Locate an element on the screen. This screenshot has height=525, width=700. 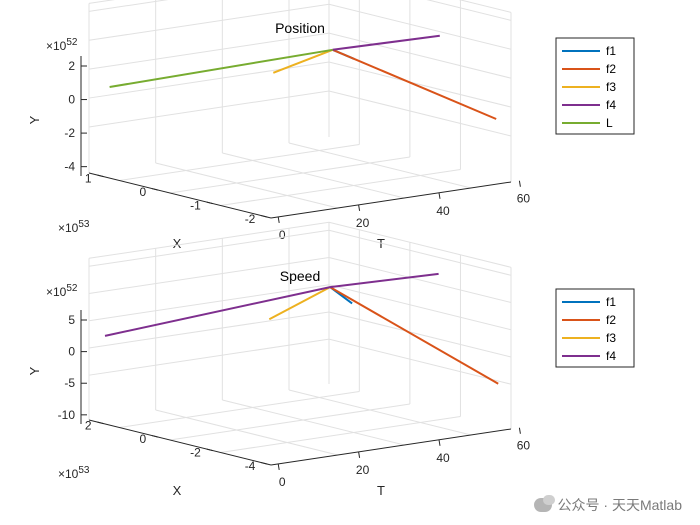
x-tick-label: 2 is located at coordinates (88, 426).